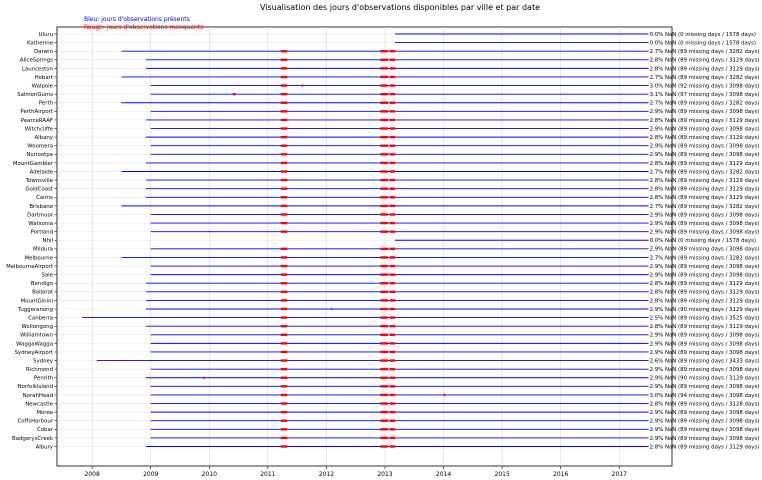 The image size is (762, 480). Describe the element at coordinates (39, 190) in the screenshot. I see `series-label: GoldCoast` at that location.